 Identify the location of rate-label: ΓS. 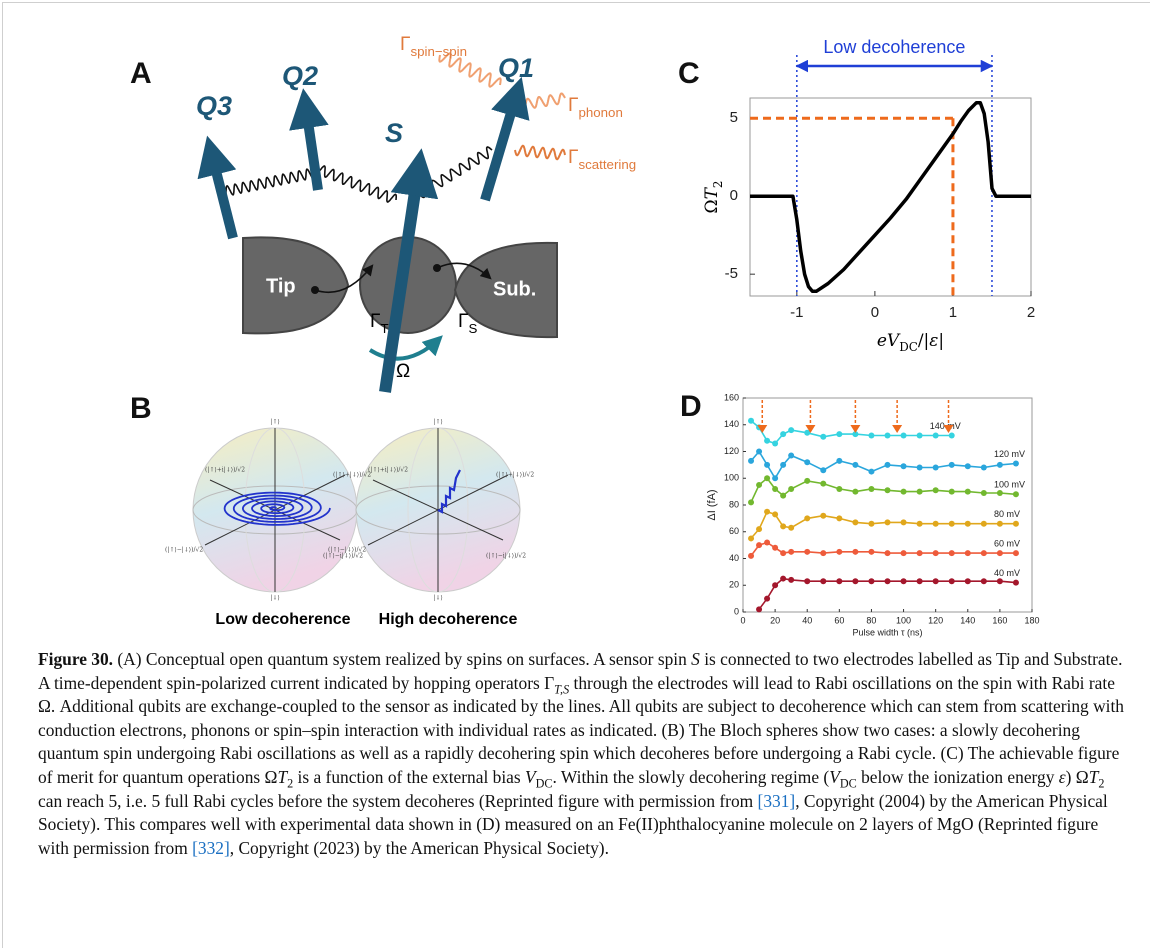
(467, 323).